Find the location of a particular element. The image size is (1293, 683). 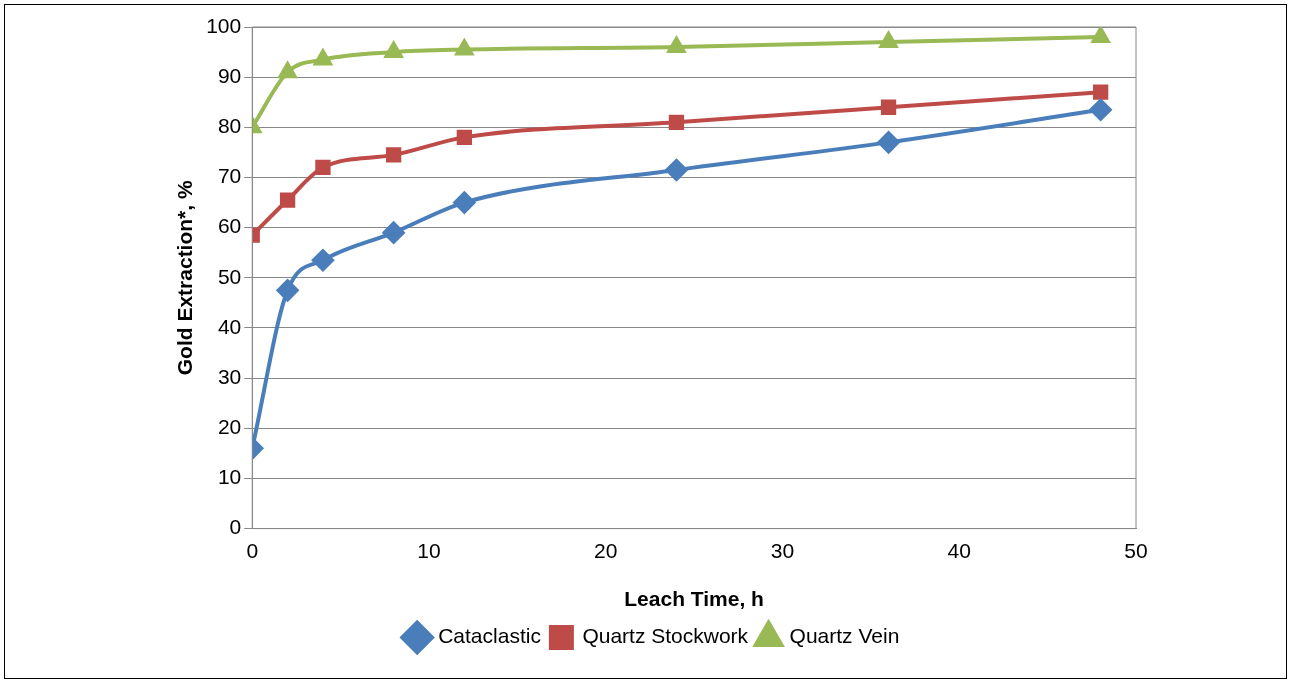

y-tick-label: 60 is located at coordinates (229, 226).